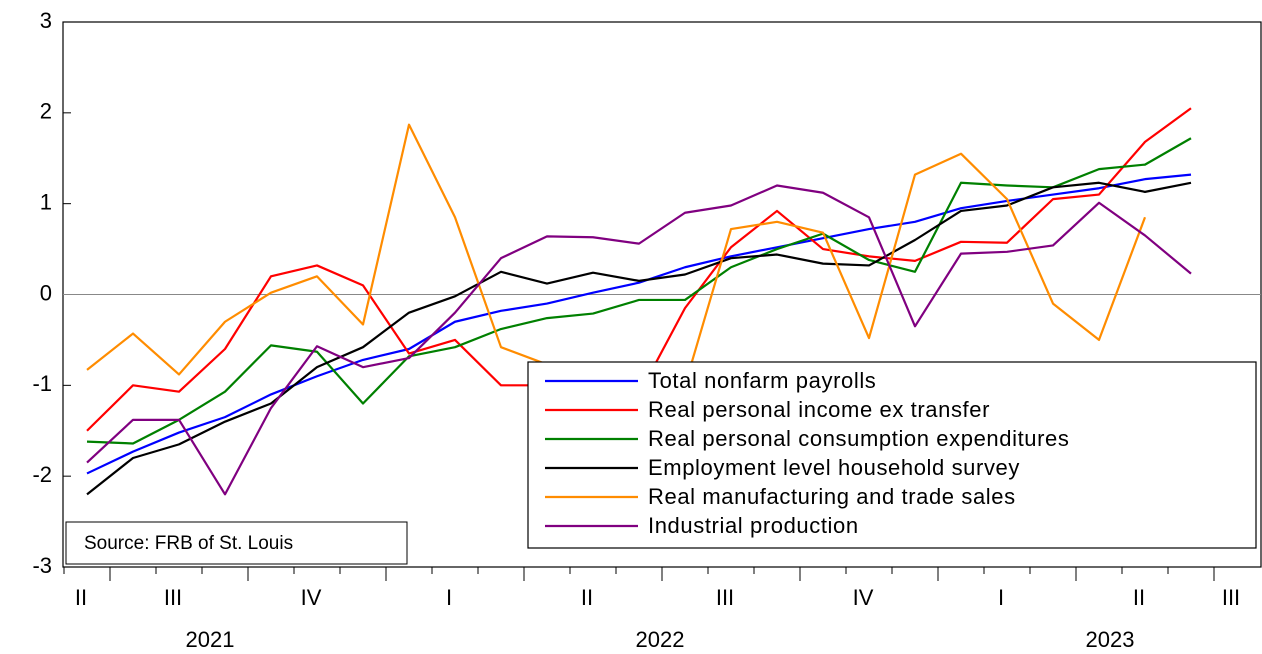  I want to click on legend-label: Employment level household survey, so click(834, 467).